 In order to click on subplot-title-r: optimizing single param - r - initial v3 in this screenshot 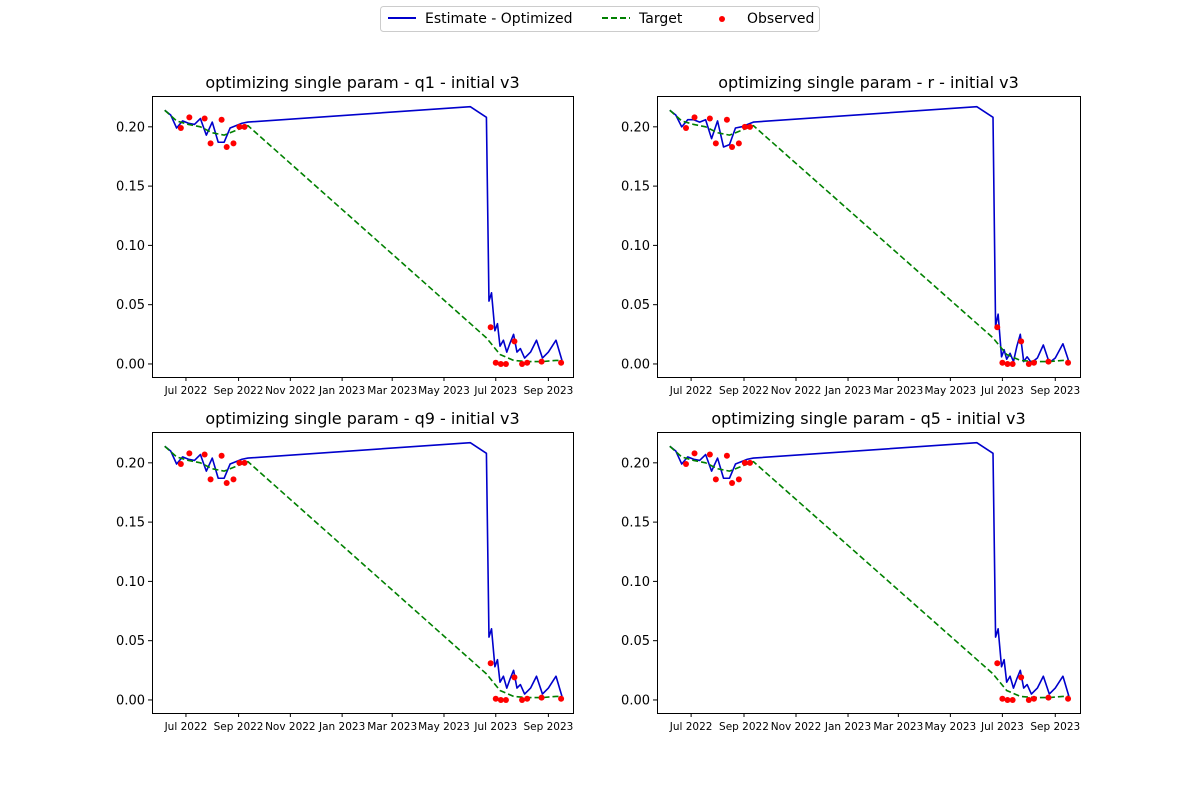, I will do `click(868, 82)`.